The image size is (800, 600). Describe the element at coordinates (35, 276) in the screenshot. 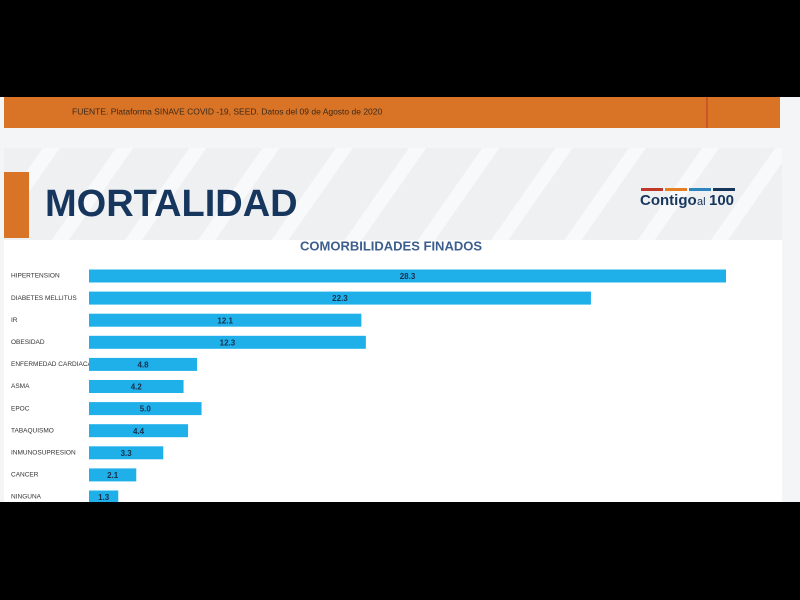

I see `category-label: HIPERTENSION` at that location.